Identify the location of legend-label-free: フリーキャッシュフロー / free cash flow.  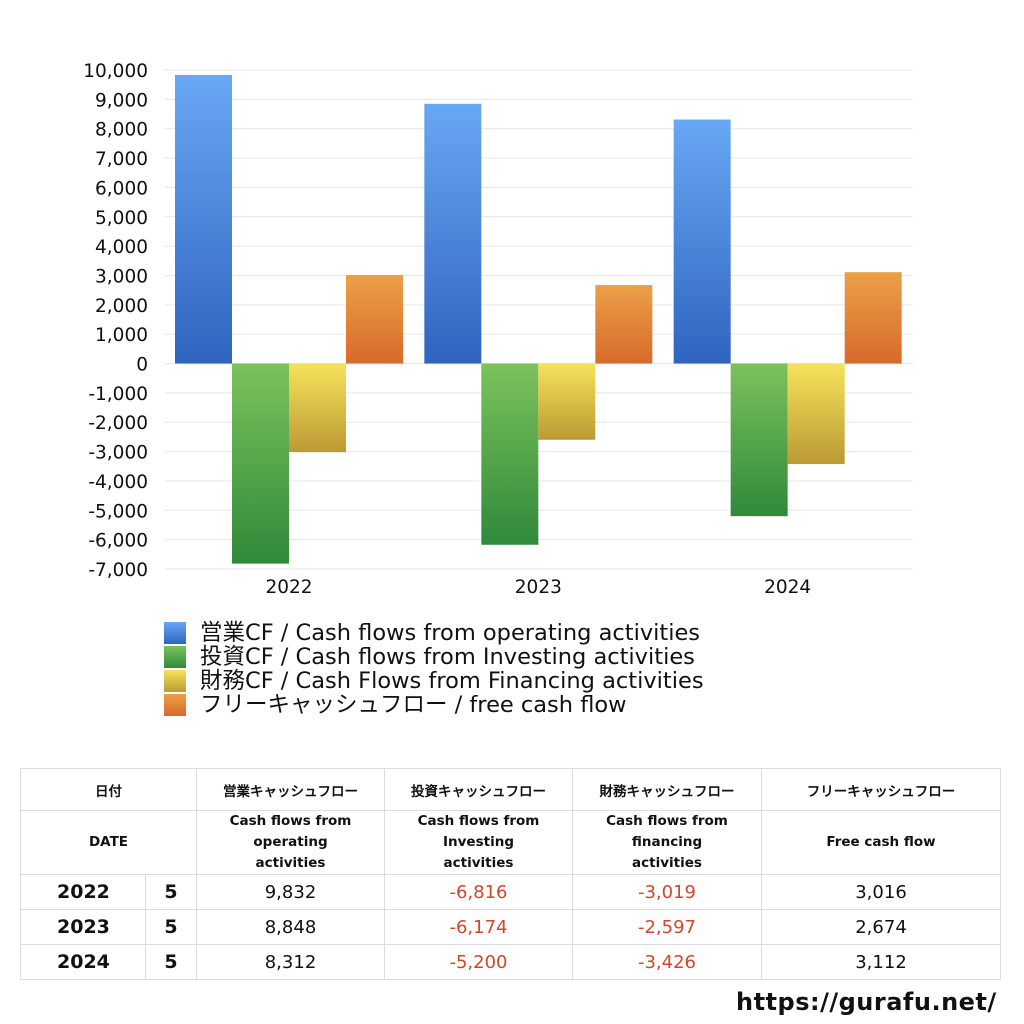
(413, 705).